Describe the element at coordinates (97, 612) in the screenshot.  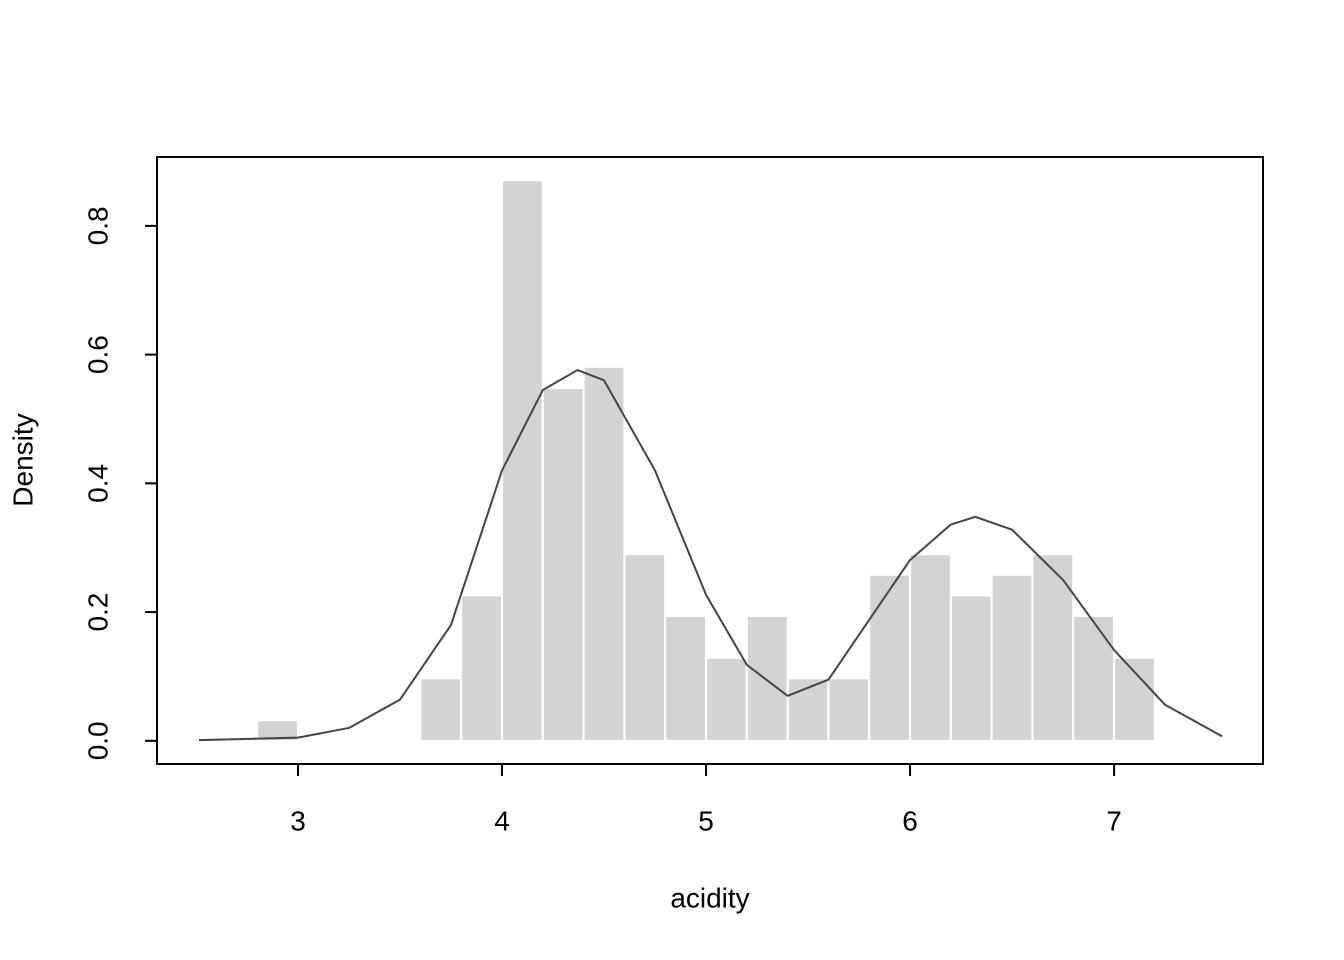
I see `y-tick-label: 0.2` at that location.